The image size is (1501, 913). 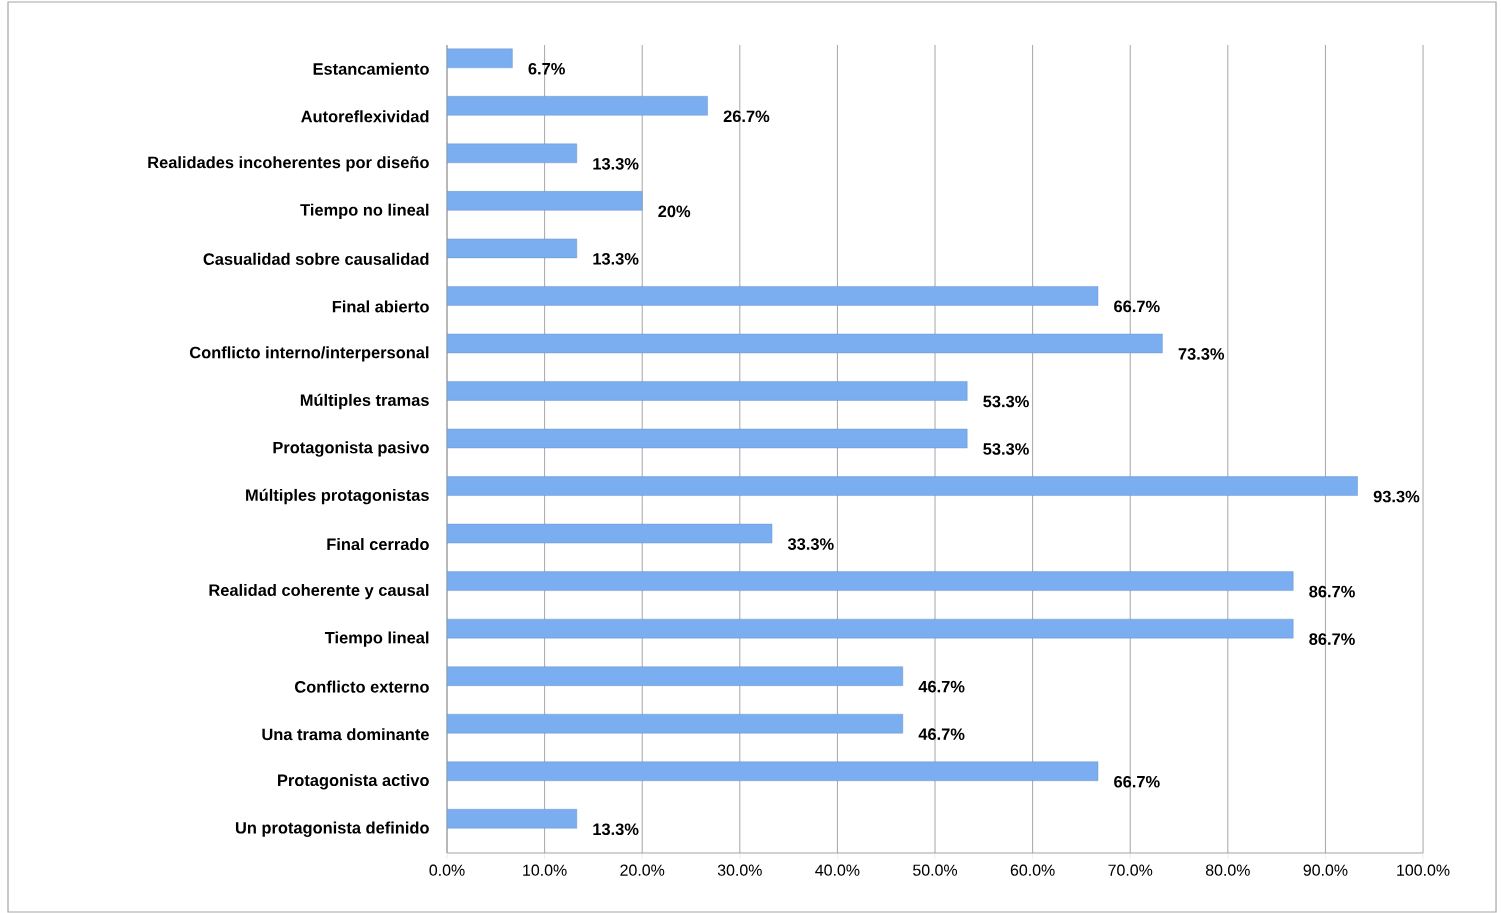 What do you see at coordinates (1423, 870) in the screenshot?
I see `x-tick-label: 100.0%` at bounding box center [1423, 870].